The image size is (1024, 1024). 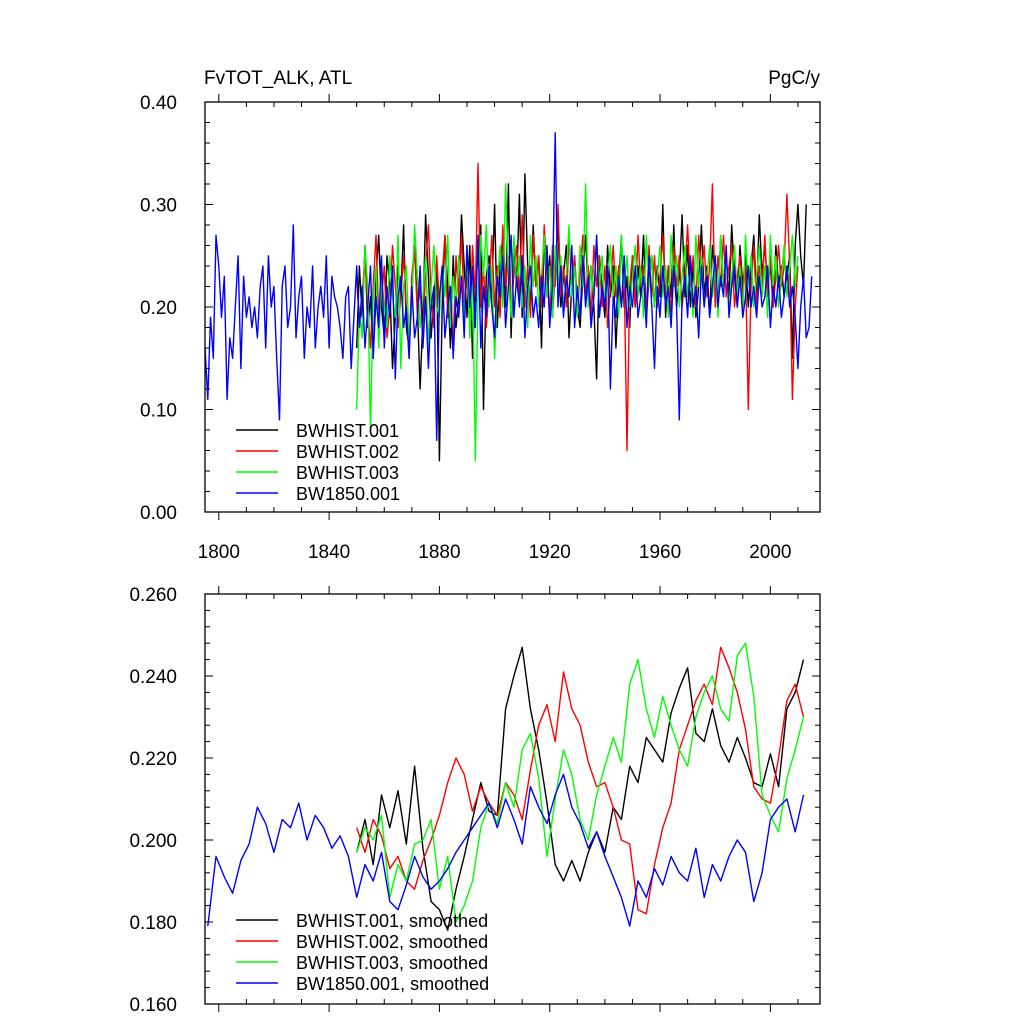 I want to click on legend-label: BW1850.001, so click(x=348, y=494).